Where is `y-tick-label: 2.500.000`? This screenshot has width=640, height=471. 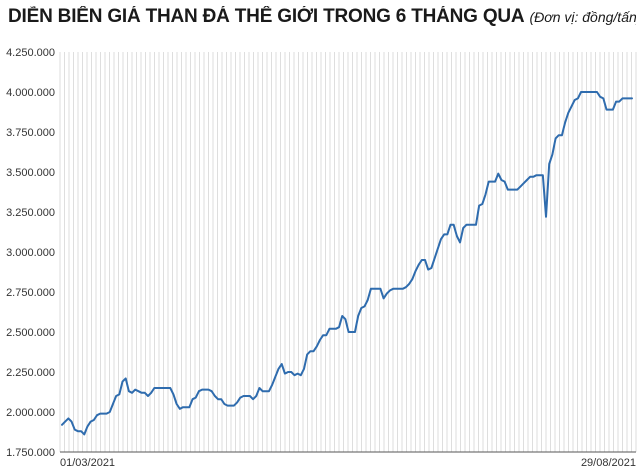
y-tick-label: 2.500.000 is located at coordinates (30, 333).